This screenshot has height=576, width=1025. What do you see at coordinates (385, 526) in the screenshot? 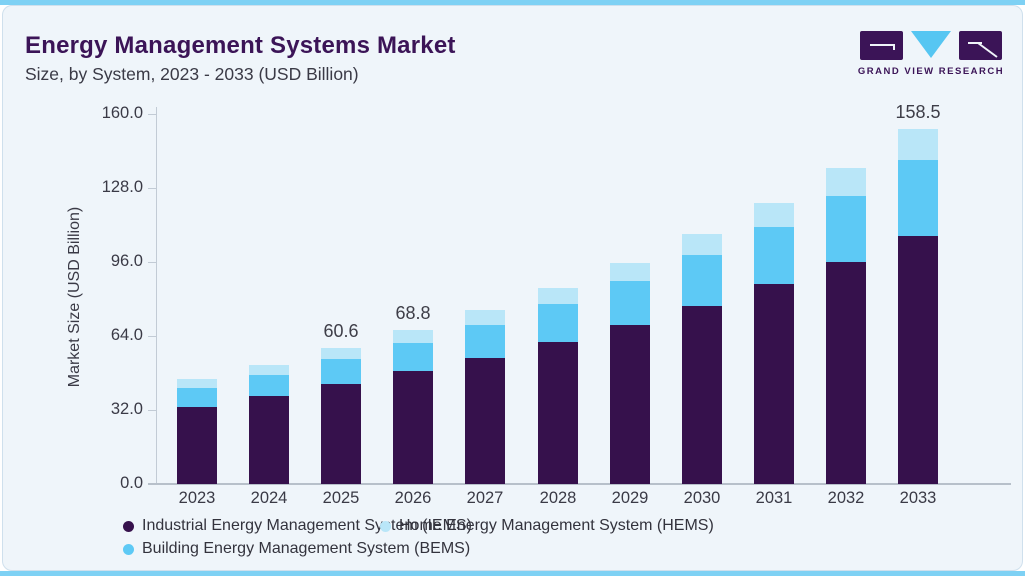
I see `hems-legend-marker-icon` at bounding box center [385, 526].